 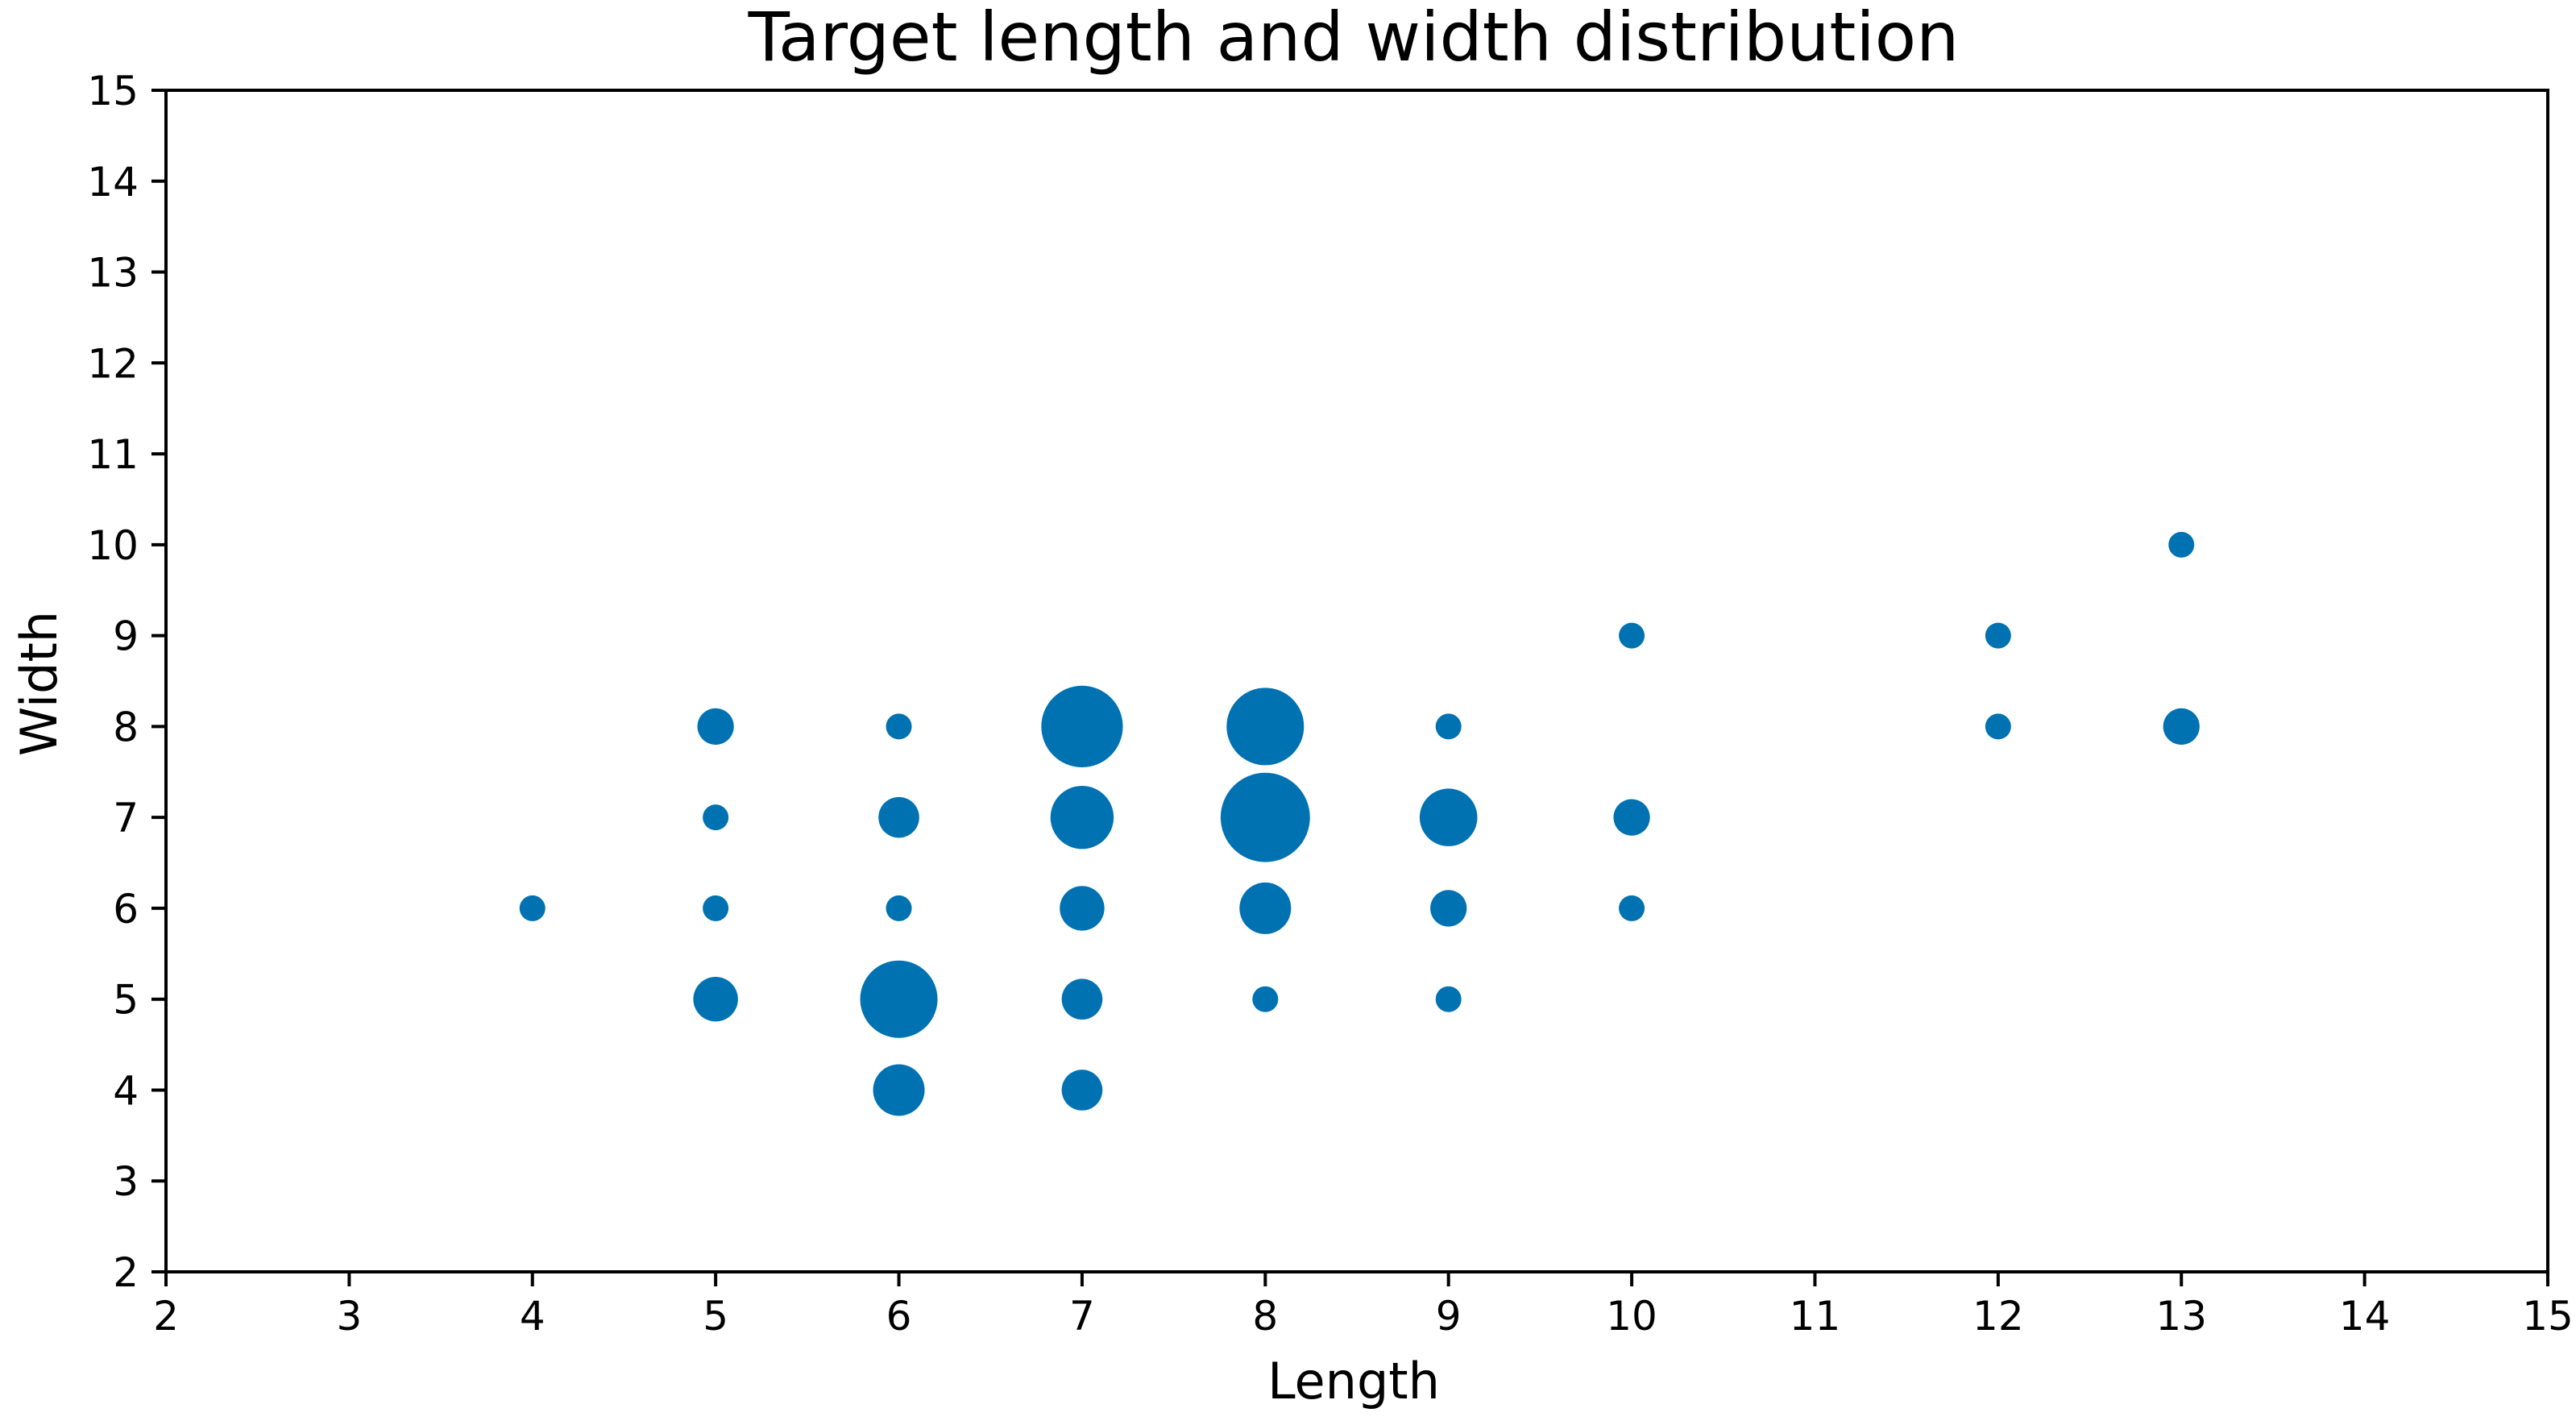 I want to click on y-tick-label: 10, so click(x=113, y=545).